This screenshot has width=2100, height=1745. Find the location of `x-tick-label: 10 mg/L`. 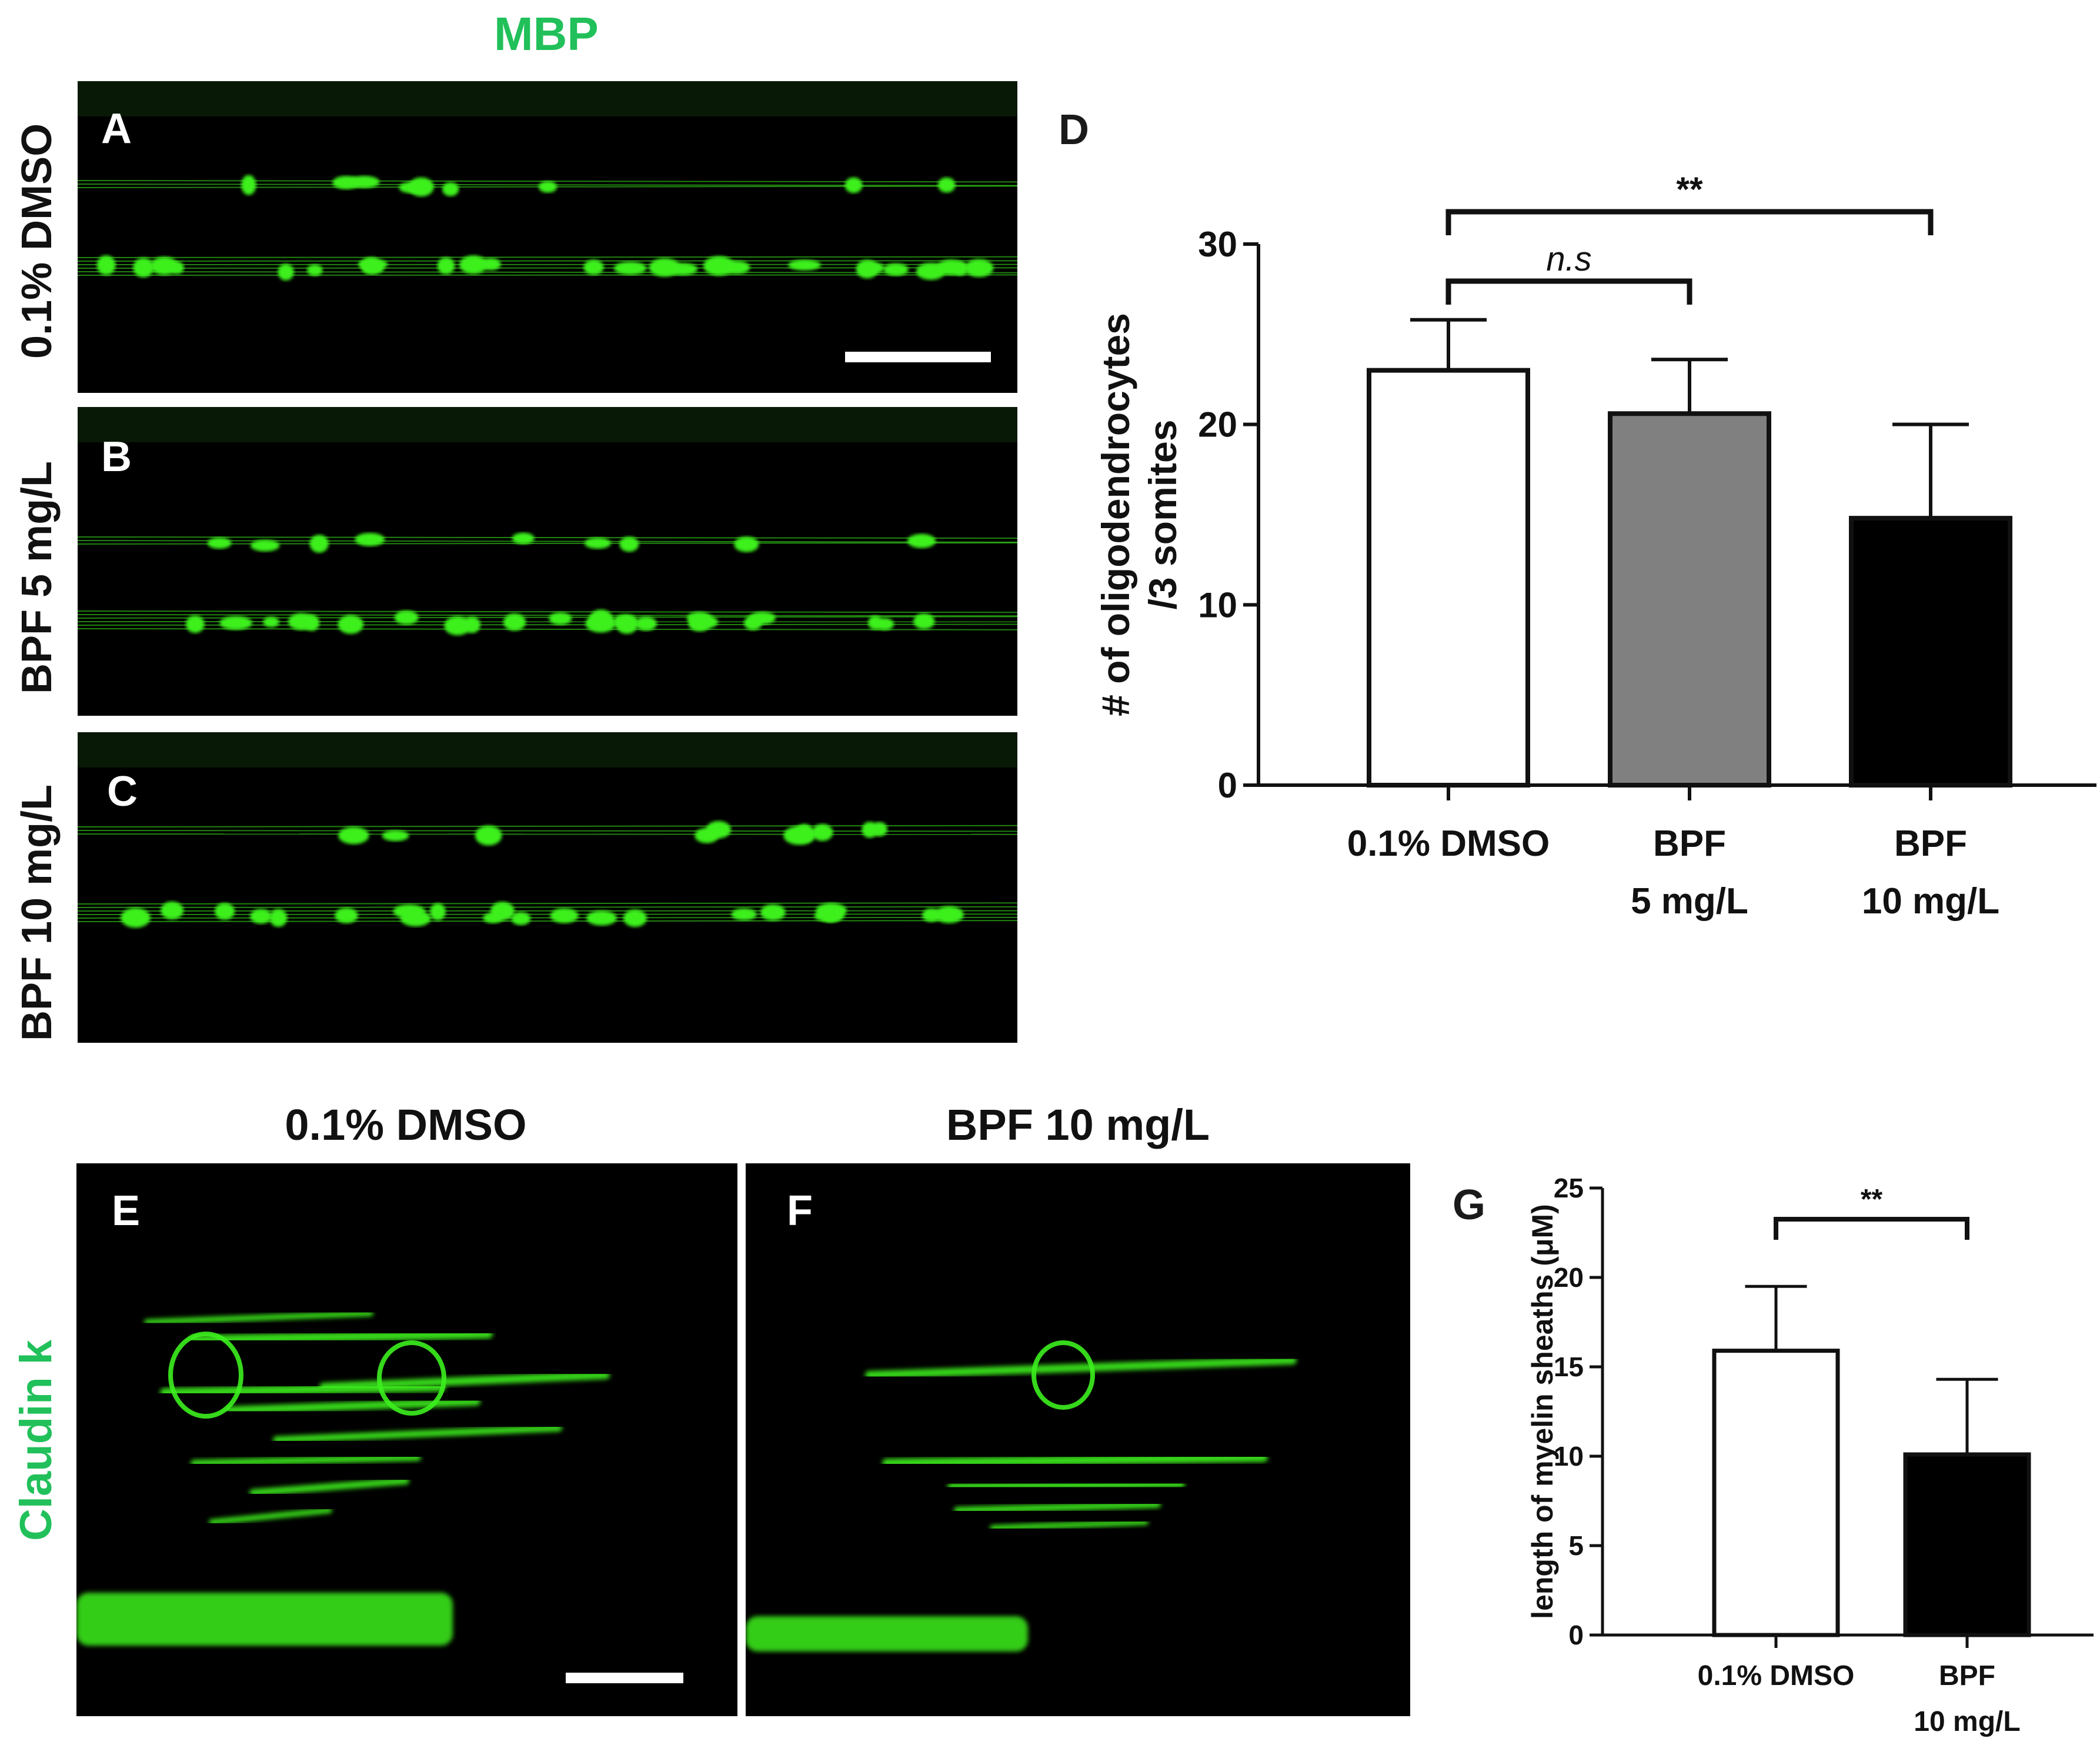

x-tick-label: 10 mg/L is located at coordinates (1967, 1721).